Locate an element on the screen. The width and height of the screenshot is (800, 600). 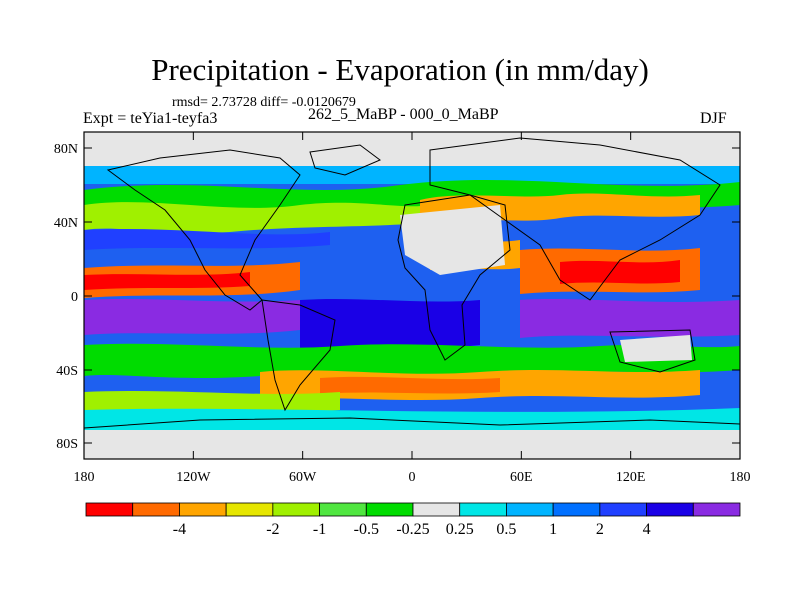
colorbar-label: -4 is located at coordinates (179, 529).